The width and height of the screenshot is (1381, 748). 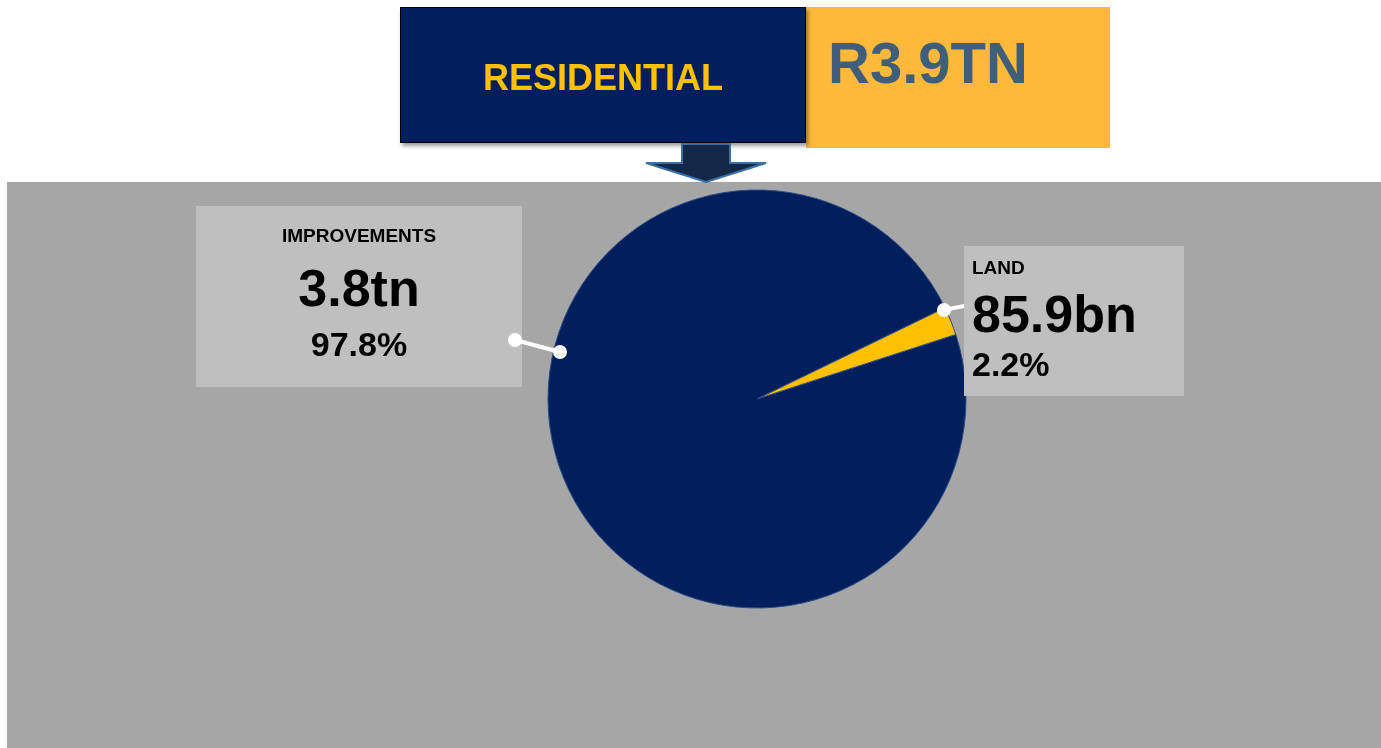 I want to click on data-label: 2.2%, so click(x=1011, y=364).